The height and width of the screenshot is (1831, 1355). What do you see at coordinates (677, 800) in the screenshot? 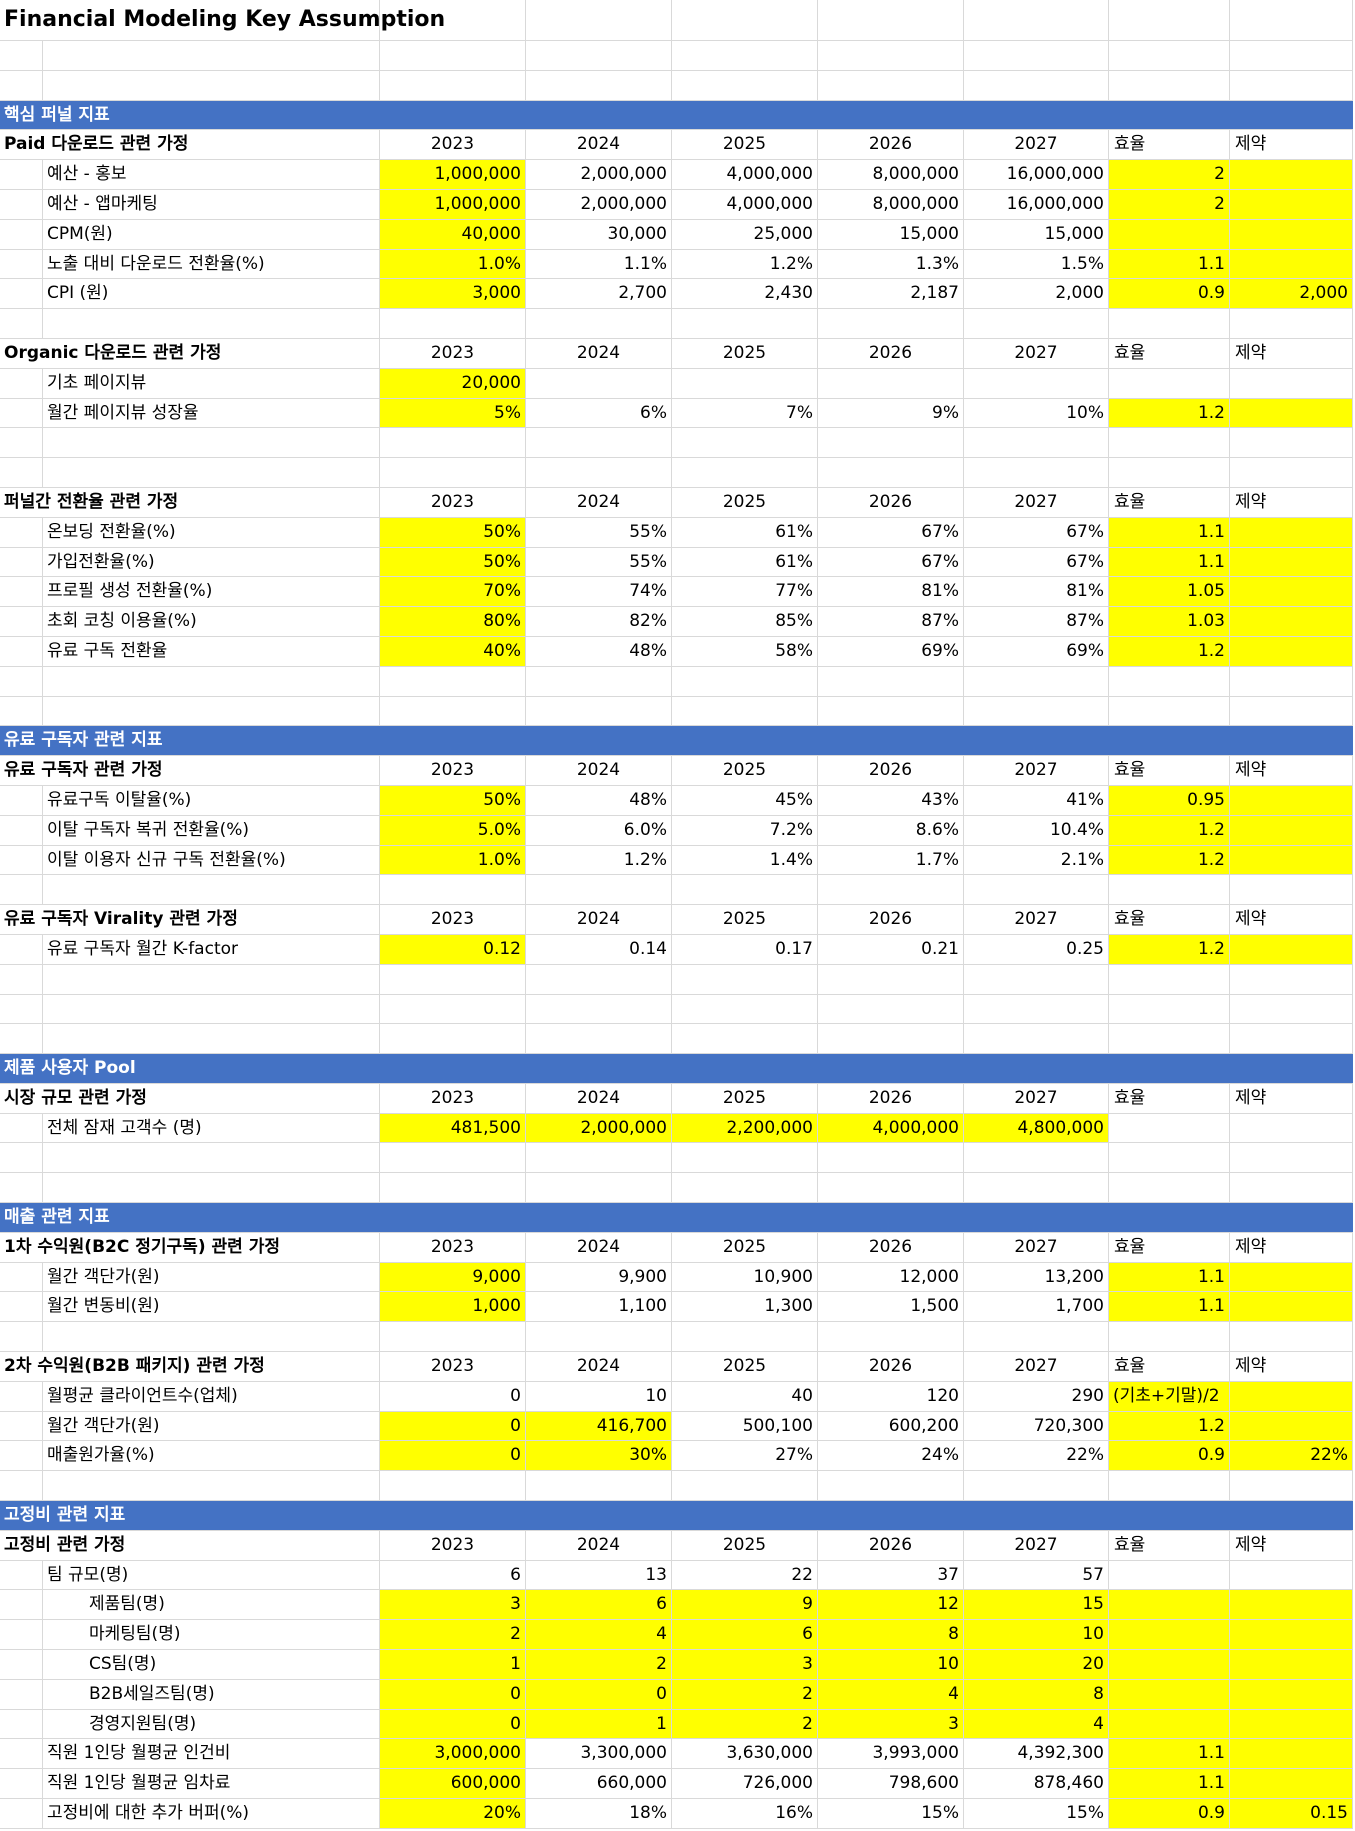
I see `data-row: 유료구독 이탈율(%) 50% 48% 45% 43% 41% 0.95` at bounding box center [677, 800].